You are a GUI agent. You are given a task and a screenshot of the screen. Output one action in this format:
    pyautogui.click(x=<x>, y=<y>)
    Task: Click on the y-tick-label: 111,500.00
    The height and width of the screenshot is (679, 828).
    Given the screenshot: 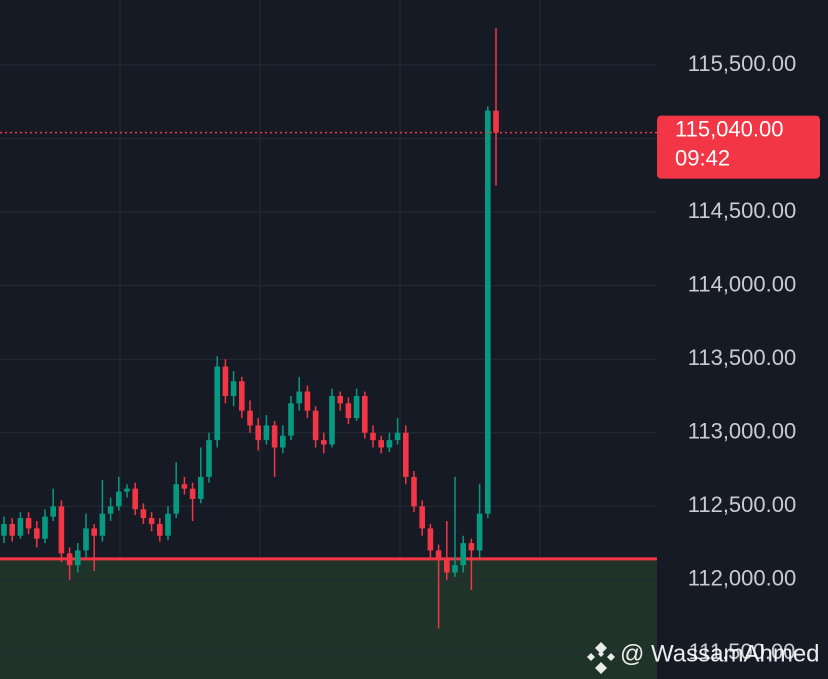 What is the action you would take?
    pyautogui.click(x=742, y=651)
    